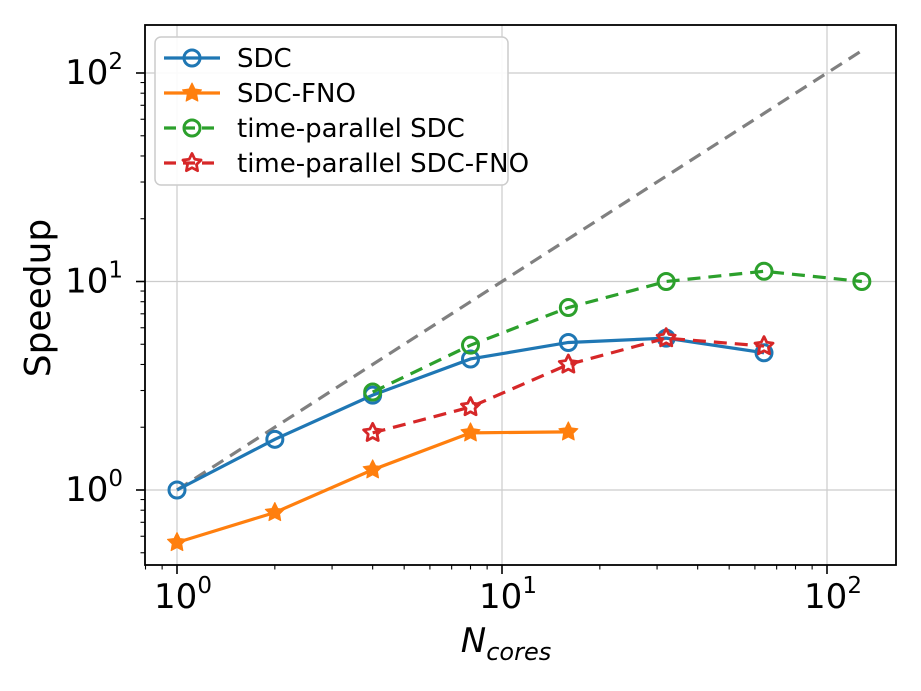 The image size is (921, 691). I want to click on legend-item-sdc: SDC, so click(228, 59).